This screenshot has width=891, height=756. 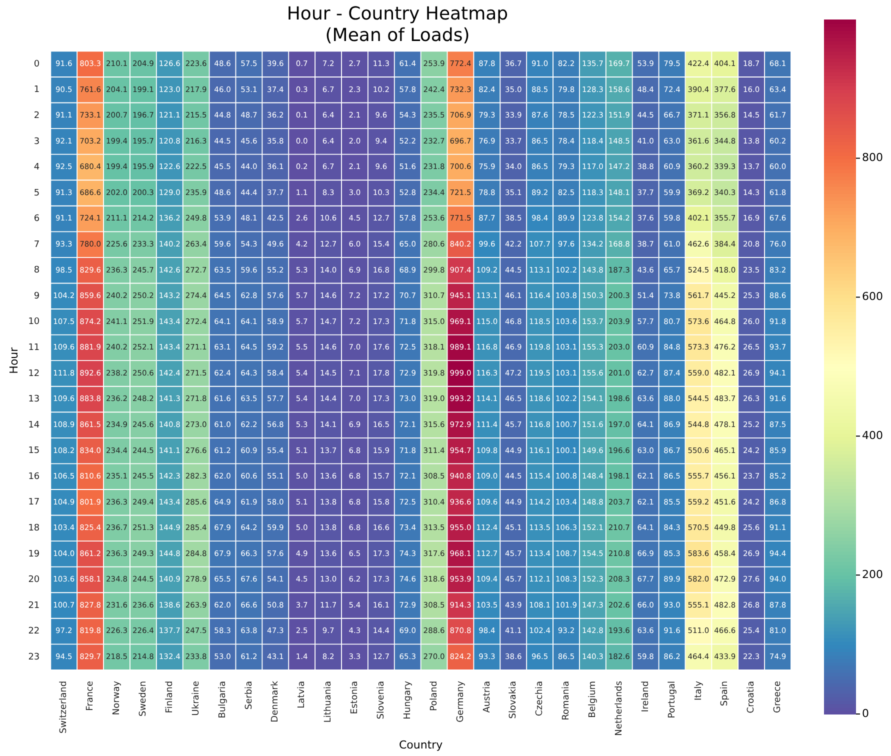 I want to click on x-tick-label: Spain, so click(x=725, y=693).